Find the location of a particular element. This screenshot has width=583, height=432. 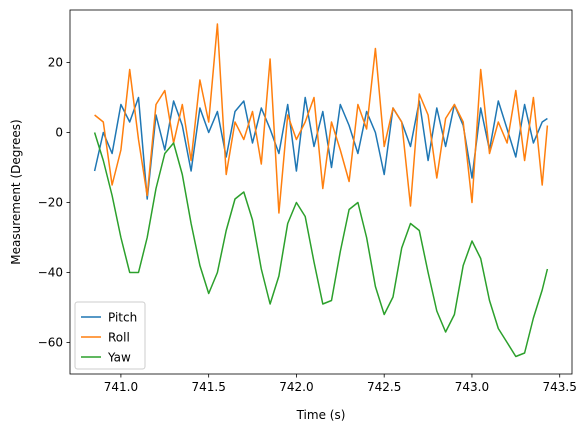

y-tick-label: −40 is located at coordinates (50, 273).